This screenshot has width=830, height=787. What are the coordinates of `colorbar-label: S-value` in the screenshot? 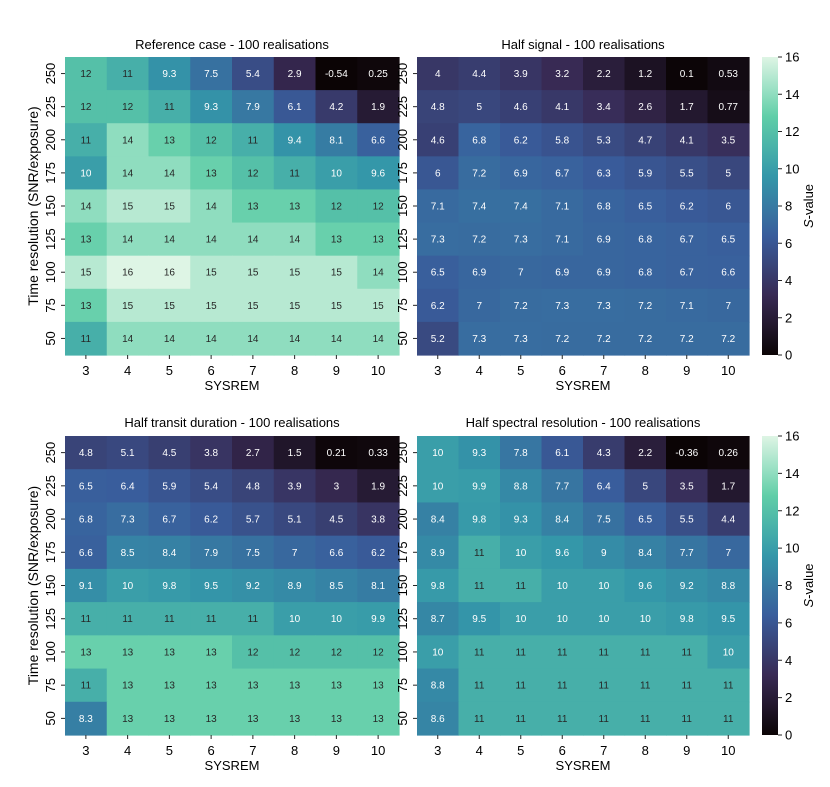 It's located at (808, 585).